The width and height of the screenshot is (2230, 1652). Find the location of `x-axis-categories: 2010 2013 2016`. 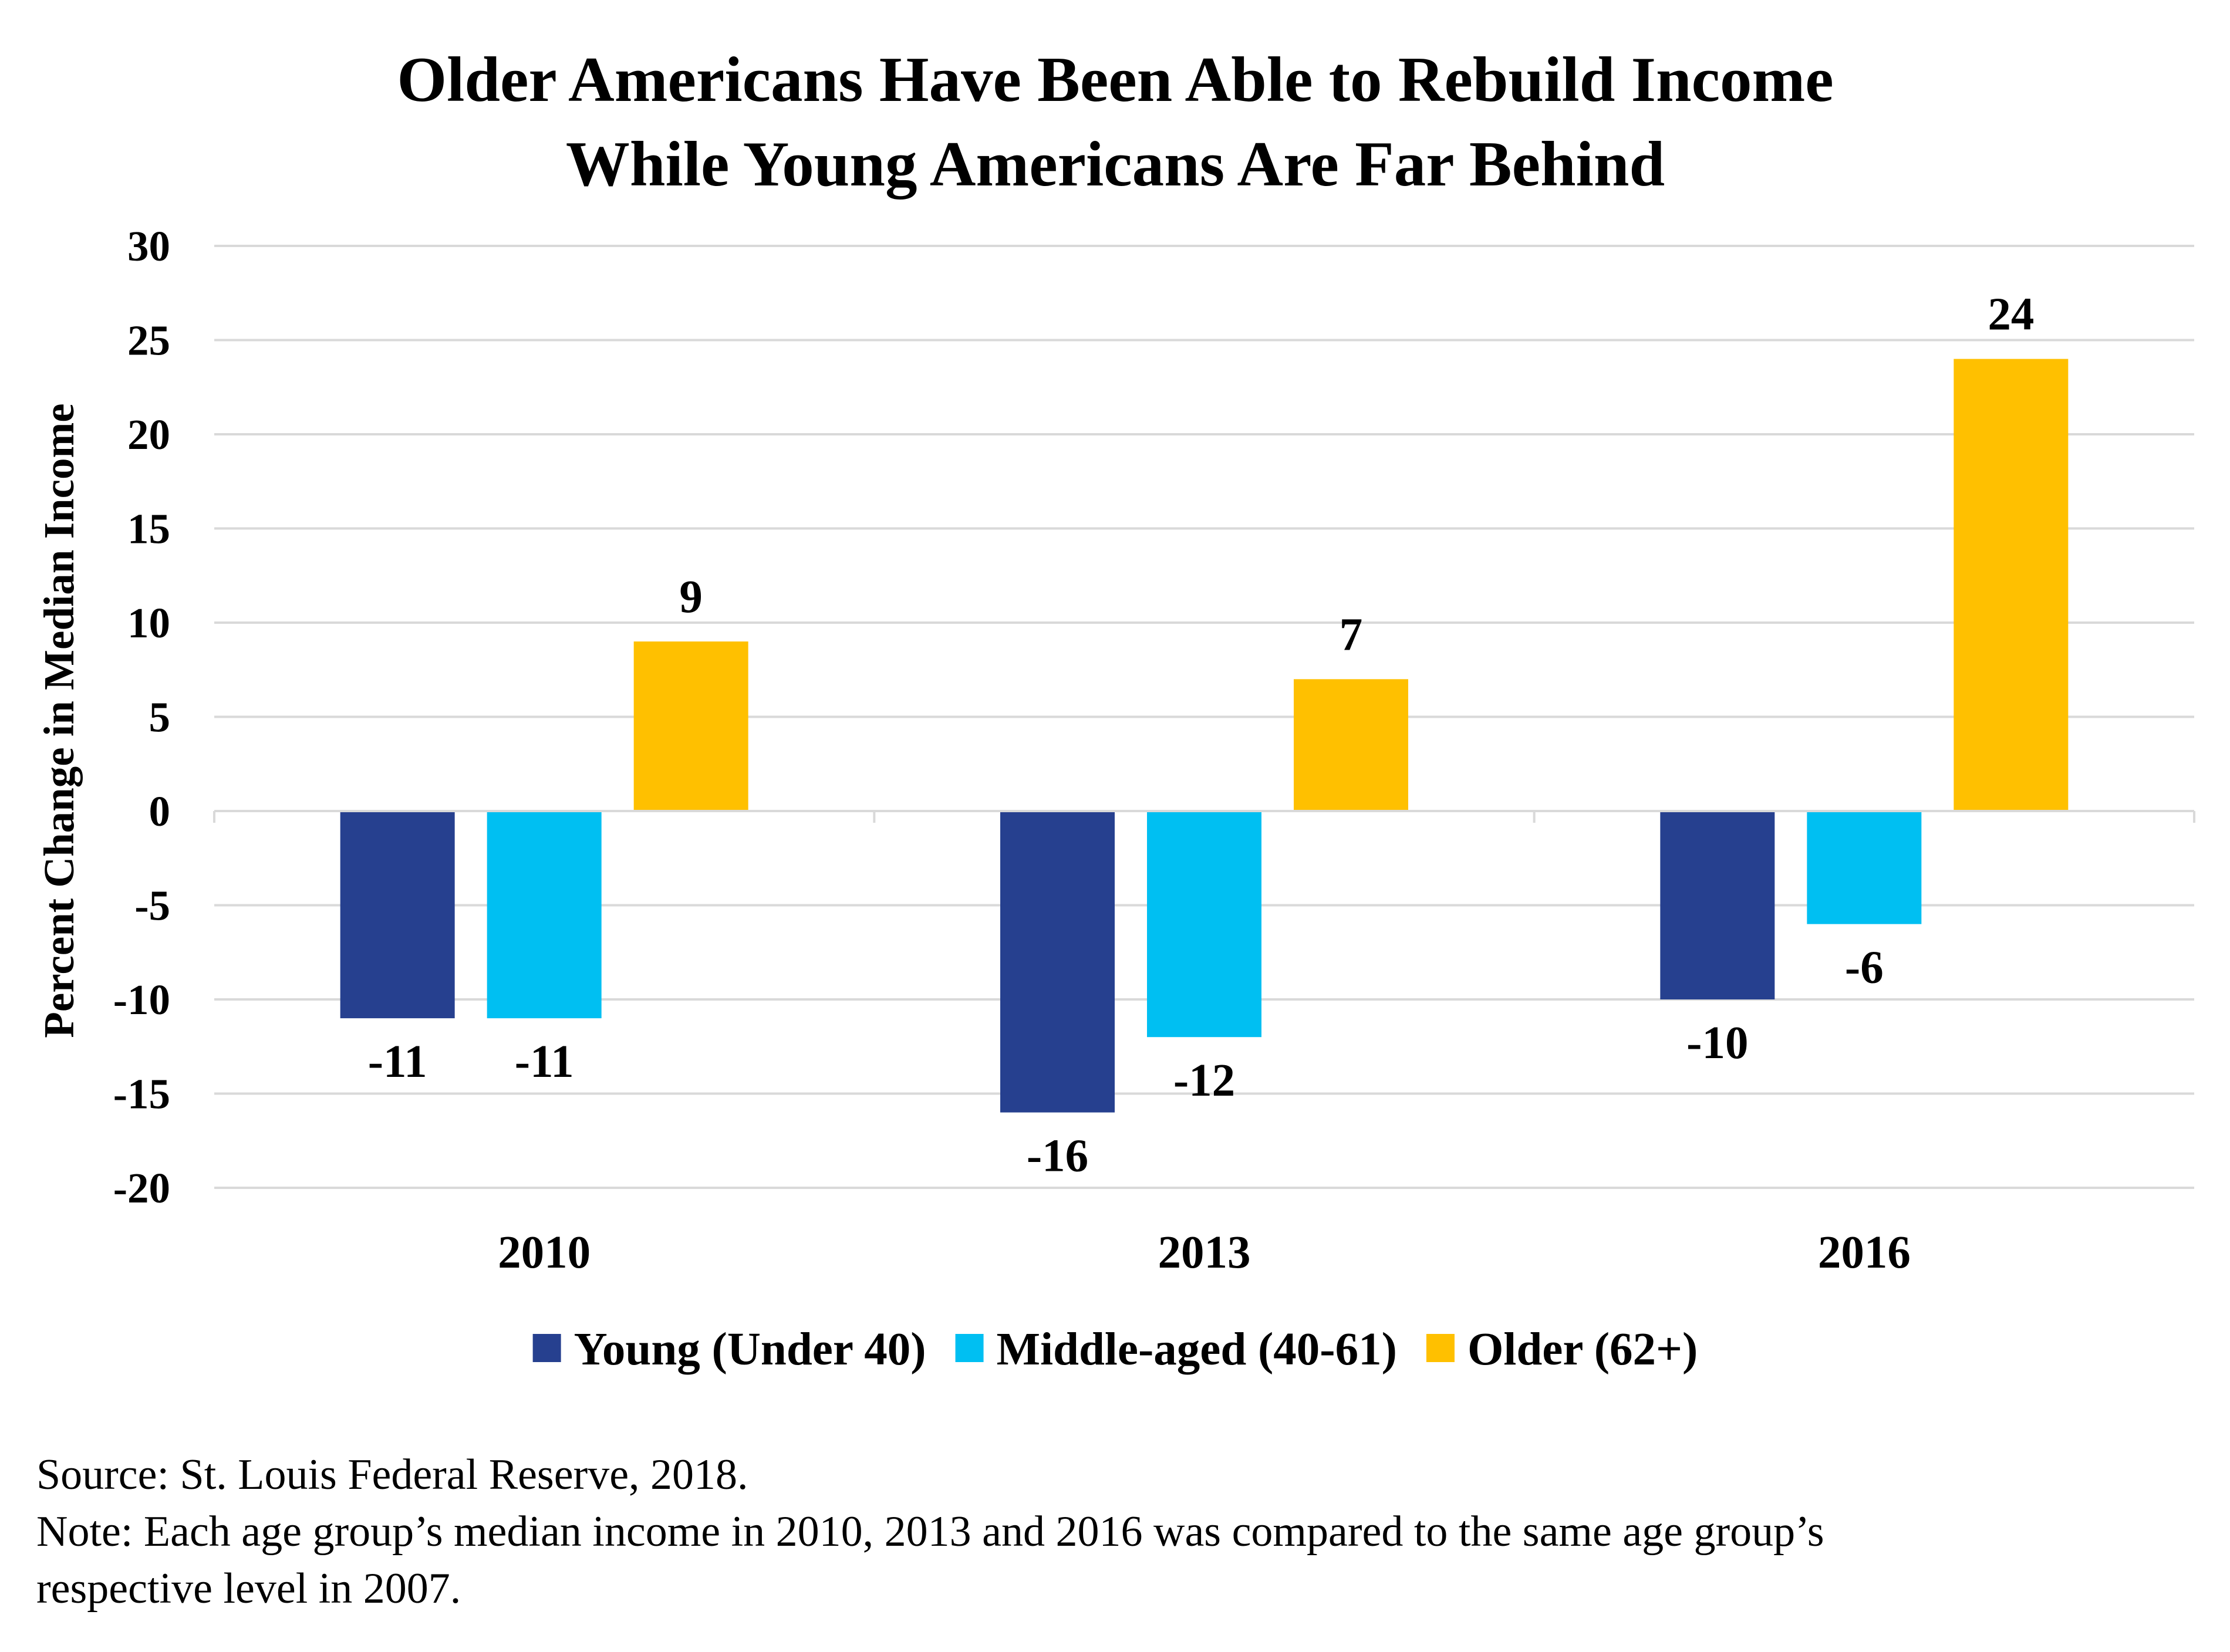

x-axis-categories: 2010 2013 2016 is located at coordinates (1204, 1252).